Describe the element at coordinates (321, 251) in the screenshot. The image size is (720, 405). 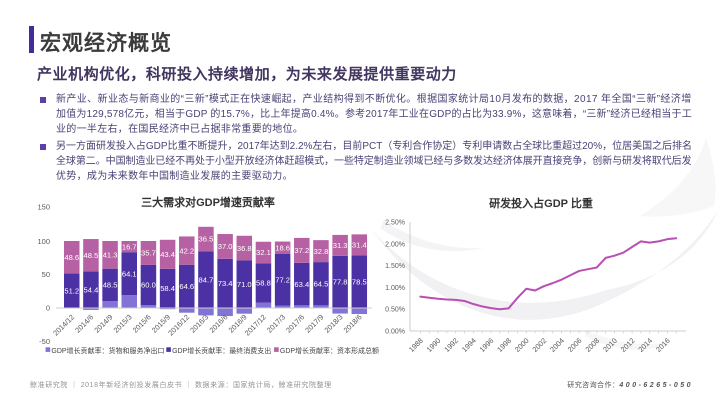
I see `svg-text: 32.8` at that location.